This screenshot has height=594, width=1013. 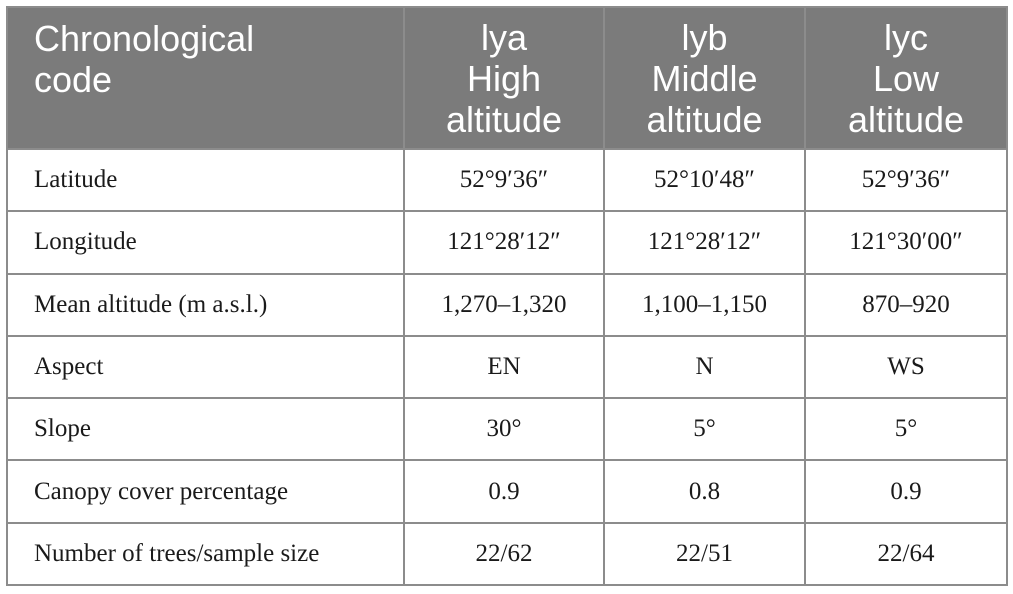 What do you see at coordinates (205, 78) in the screenshot?
I see `header-cell-chronological-code: Chronological code` at bounding box center [205, 78].